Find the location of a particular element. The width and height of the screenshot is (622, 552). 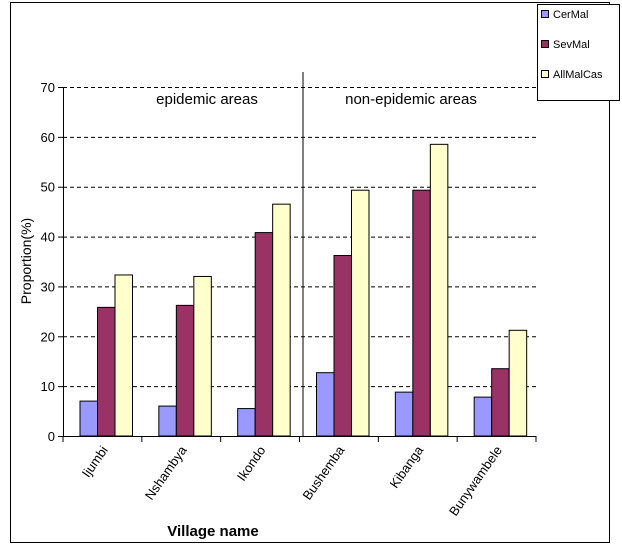

bar-allmalcas-ikondo is located at coordinates (281, 320).